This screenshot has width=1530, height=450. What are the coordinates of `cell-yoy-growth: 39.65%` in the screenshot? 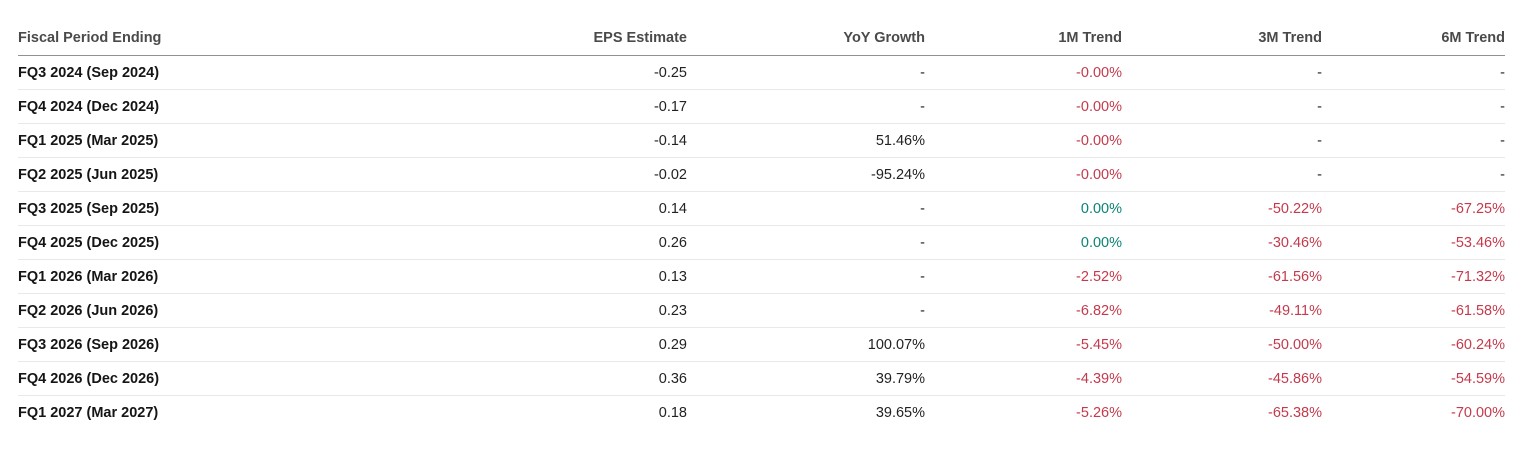 It's located at (900, 412).